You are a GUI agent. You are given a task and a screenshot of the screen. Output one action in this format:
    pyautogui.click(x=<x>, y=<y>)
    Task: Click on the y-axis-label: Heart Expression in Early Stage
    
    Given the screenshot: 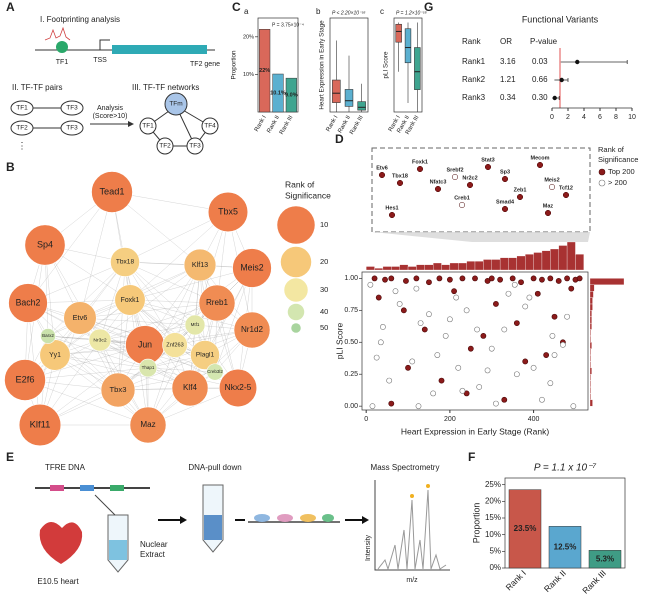 What is the action you would take?
    pyautogui.click(x=322, y=65)
    